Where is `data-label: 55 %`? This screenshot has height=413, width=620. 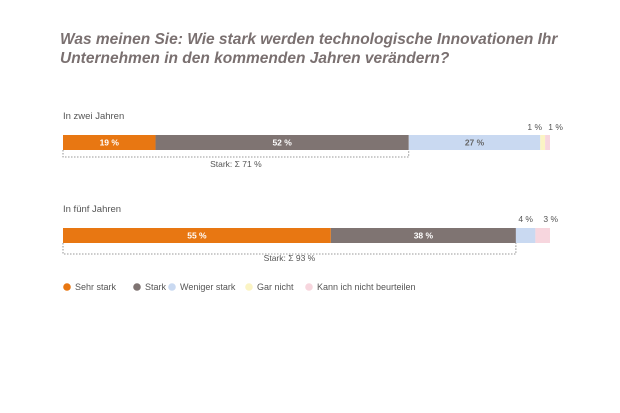 data-label: 55 % is located at coordinates (197, 236).